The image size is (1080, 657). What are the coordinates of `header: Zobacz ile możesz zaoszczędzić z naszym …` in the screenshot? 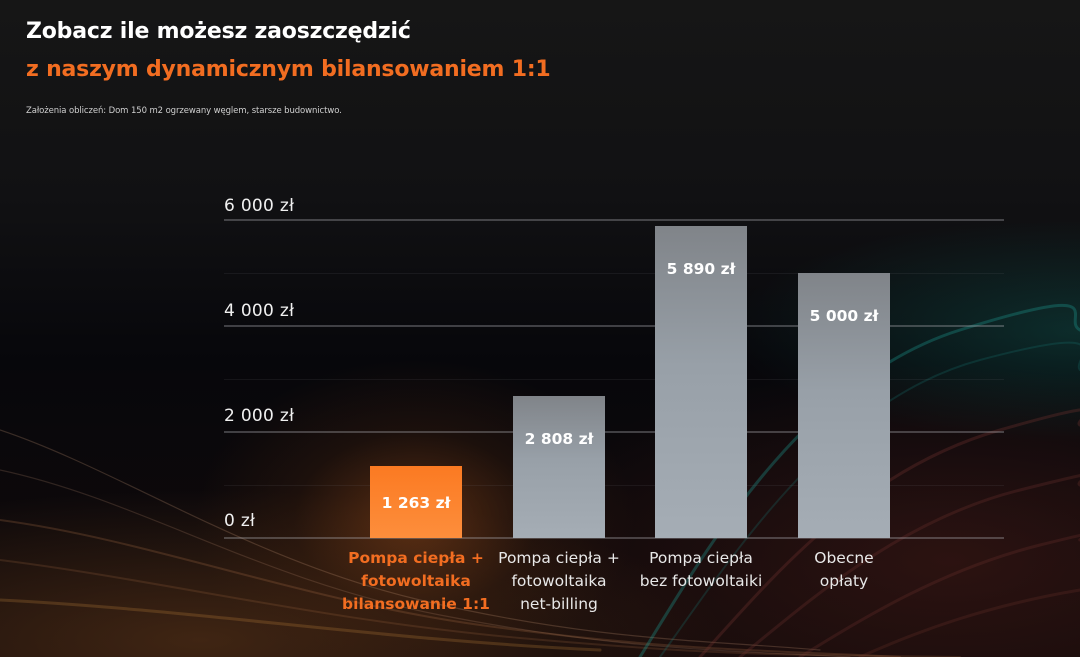 It's located at (288, 65).